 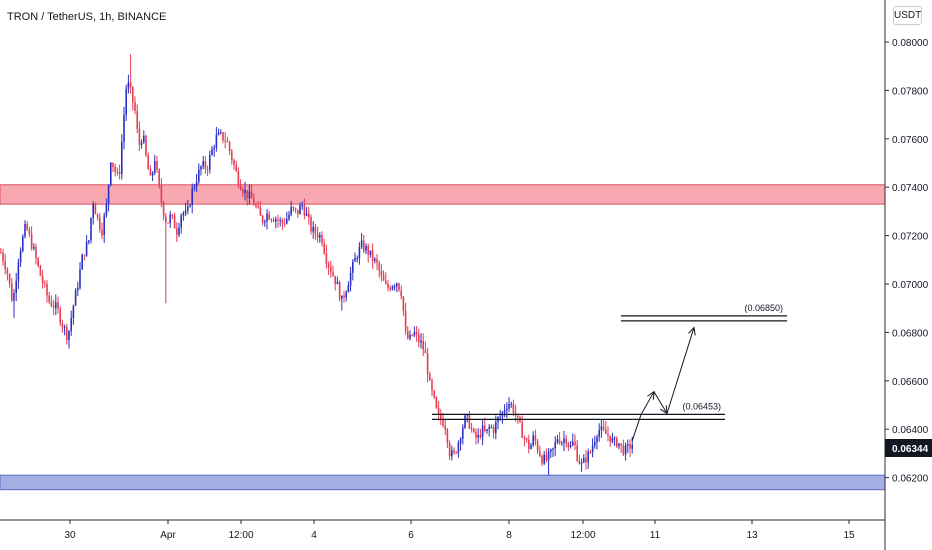 I want to click on arrowhead-down, so click(x=664, y=410).